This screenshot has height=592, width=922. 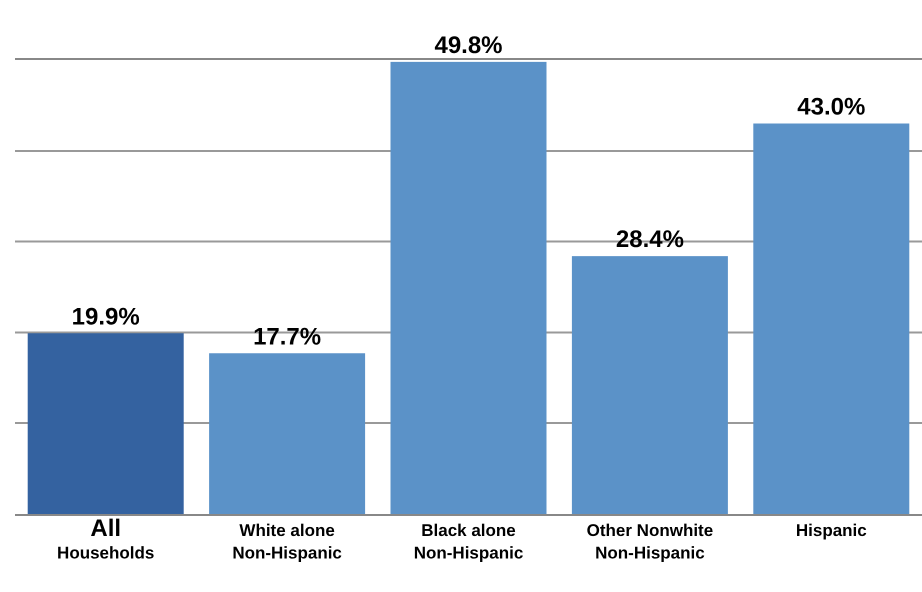 I want to click on data-label: 19.9%, so click(x=106, y=316).